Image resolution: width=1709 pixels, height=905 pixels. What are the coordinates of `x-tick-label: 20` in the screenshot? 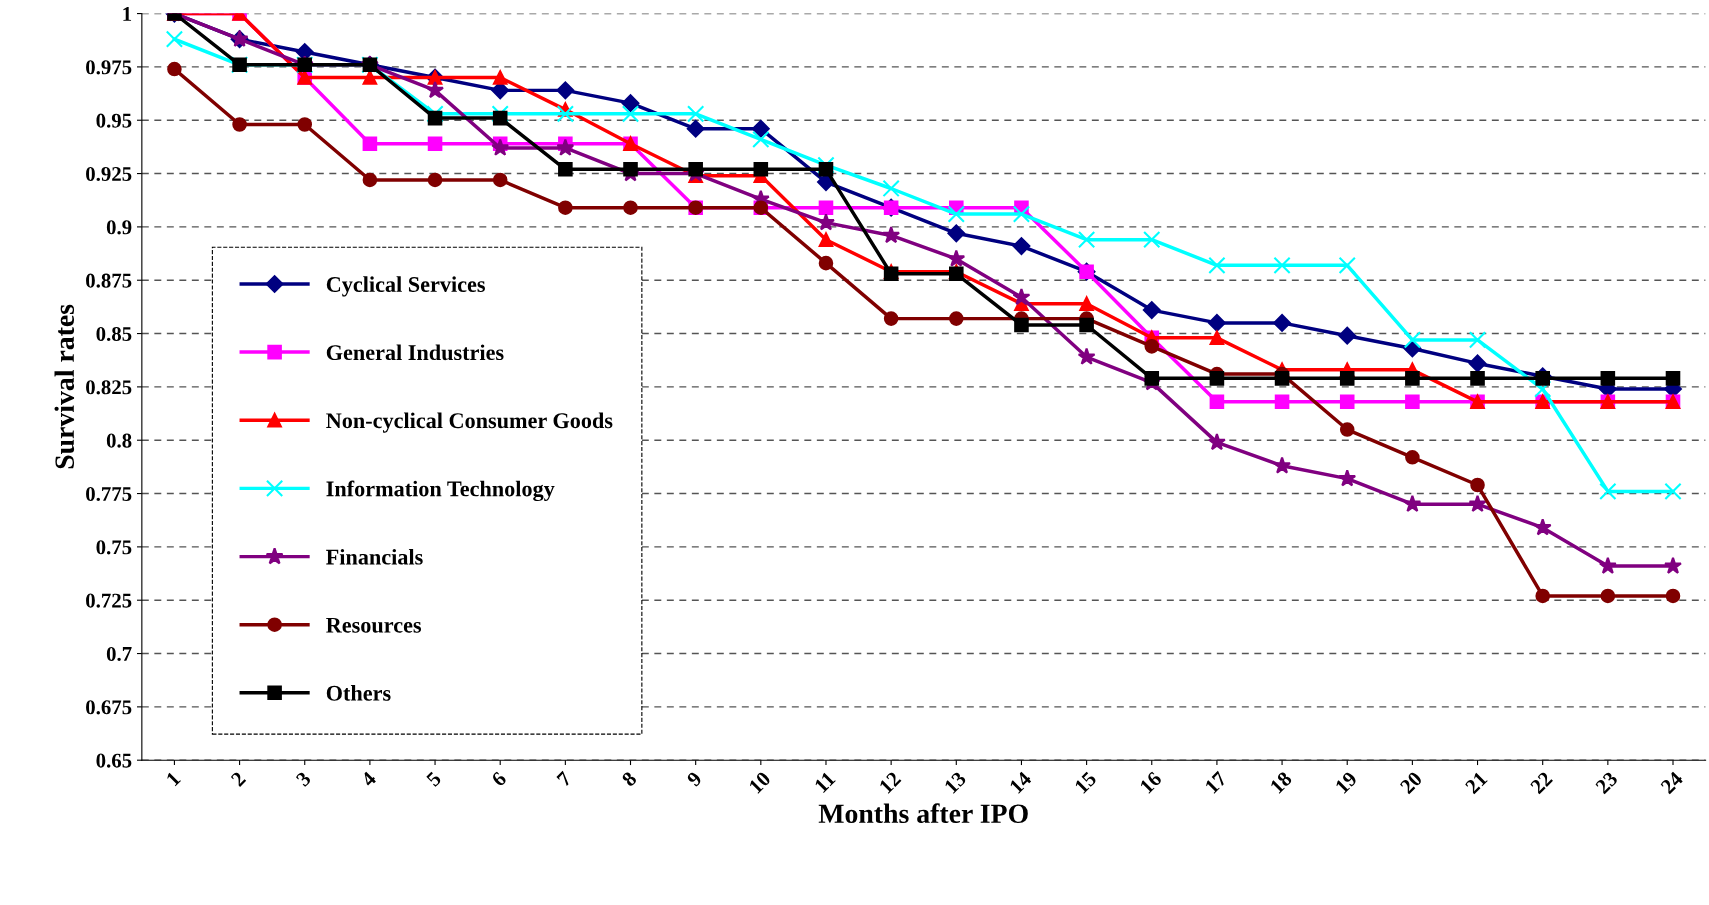 It's located at (1411, 782).